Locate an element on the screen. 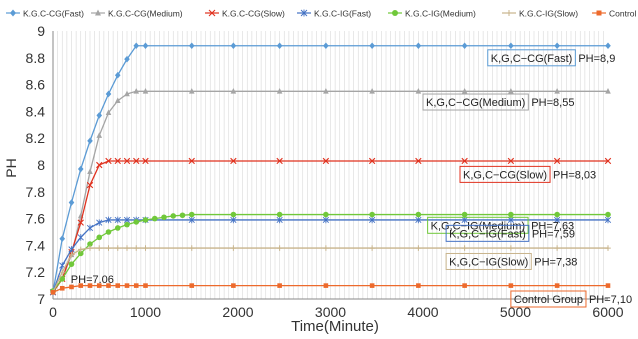 The image size is (638, 339). annotation: K,G,C−CG(Slow) PH=8,03 is located at coordinates (527, 174).